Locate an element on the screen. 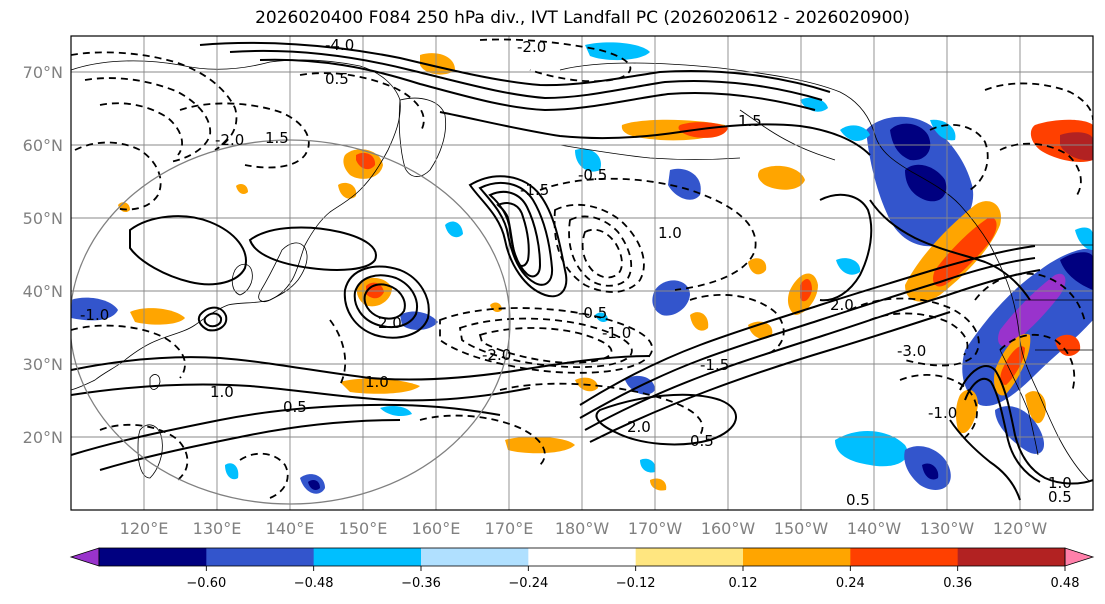 Image resolution: width=1105 pixels, height=604 pixels. contour-pos-east is located at coordinates (846, 247).